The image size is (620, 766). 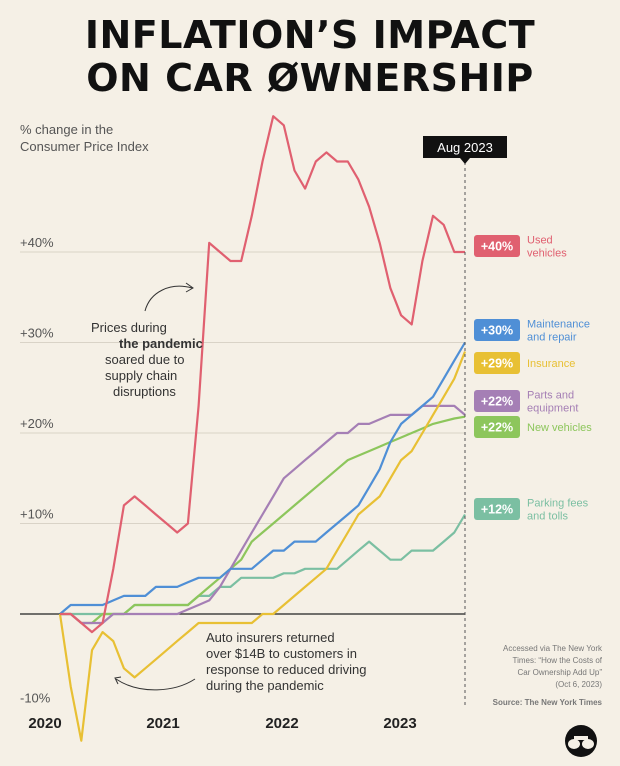 I want to click on series-name-parts: Parts and, so click(x=550, y=396).